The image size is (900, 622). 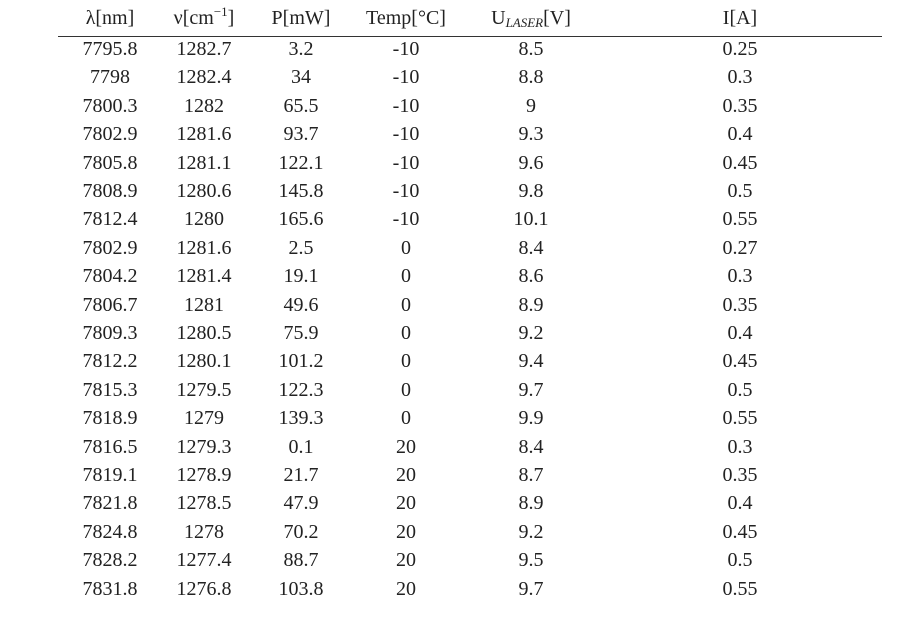 I want to click on table-cell: 7798, so click(x=110, y=77).